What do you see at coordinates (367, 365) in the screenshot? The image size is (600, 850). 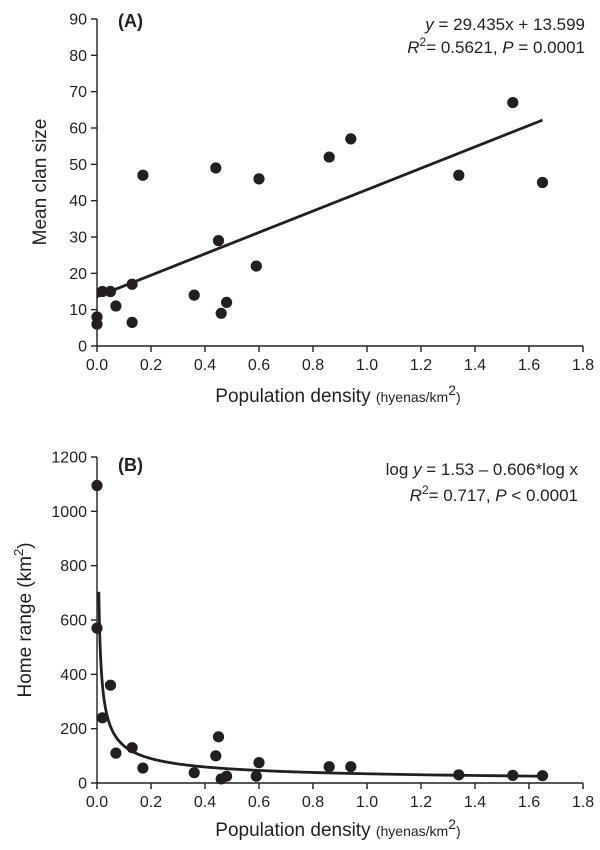 I see `panel-a-x-tick-label: 1.0` at bounding box center [367, 365].